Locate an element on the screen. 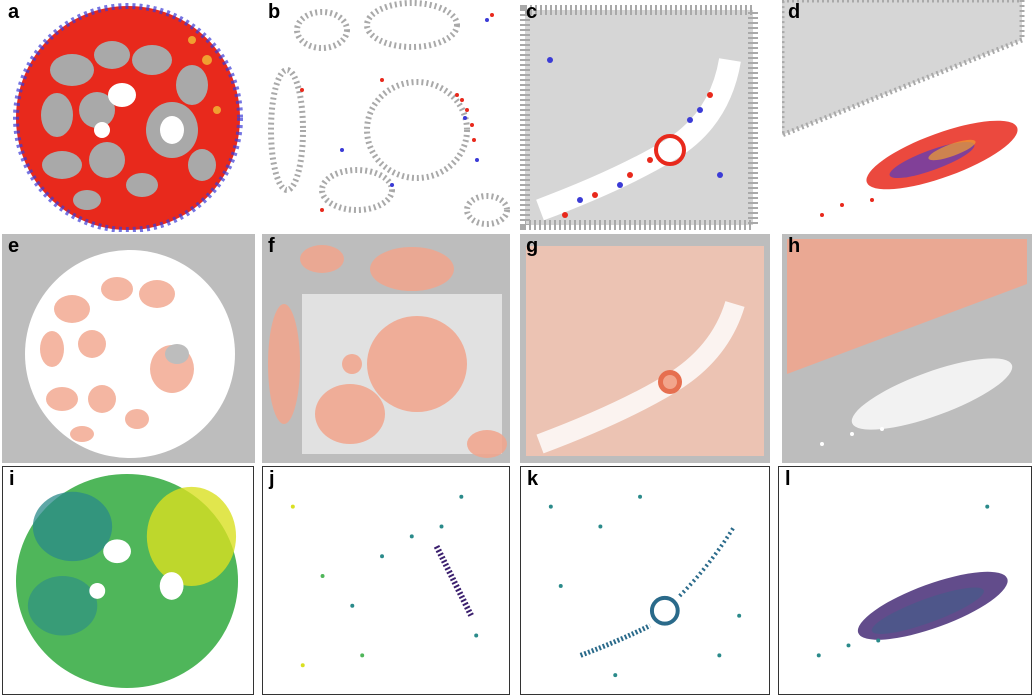 The image size is (1034, 699). panel-i: i is located at coordinates (128, 580).